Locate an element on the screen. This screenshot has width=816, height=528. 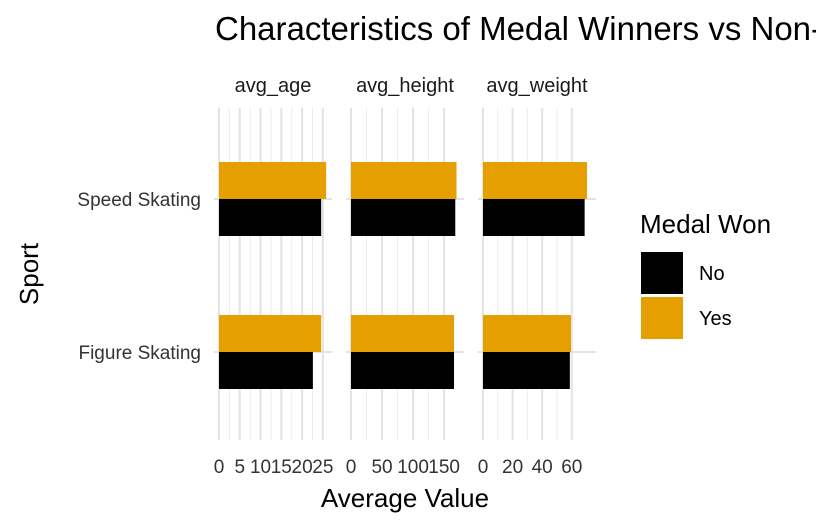
x-tick-label: 100 is located at coordinates (413, 467).